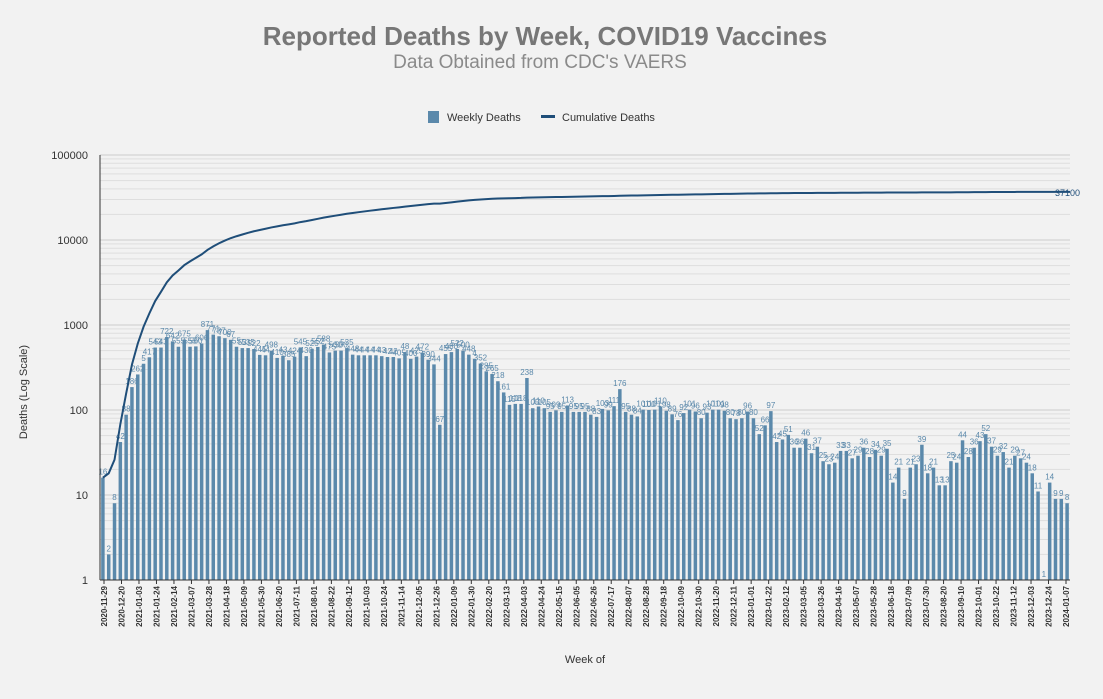 The image size is (1103, 699). I want to click on bar-value-label: 78, so click(736, 413).